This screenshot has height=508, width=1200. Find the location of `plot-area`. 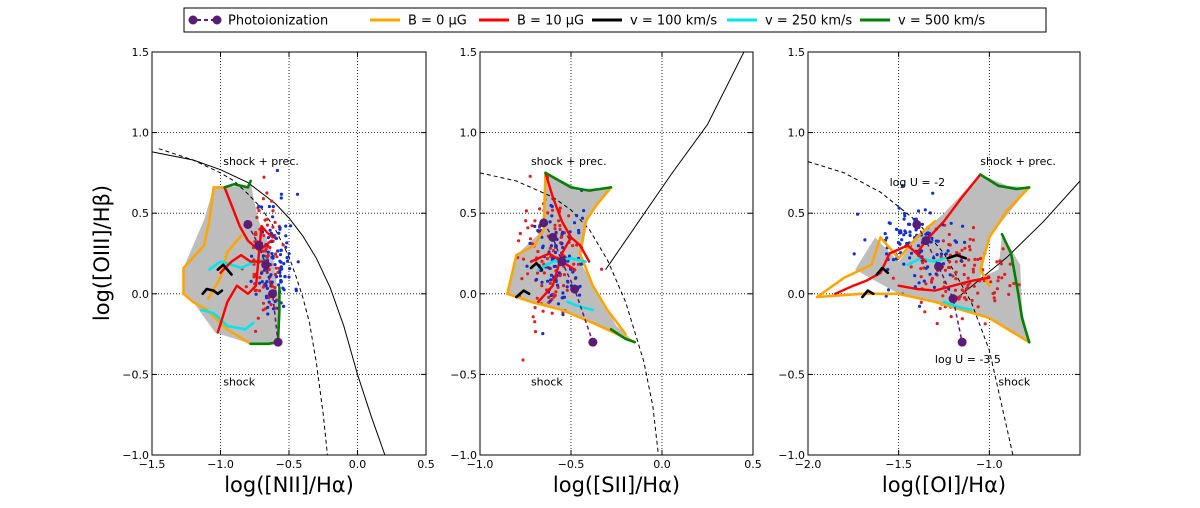

plot-area is located at coordinates (944, 308).